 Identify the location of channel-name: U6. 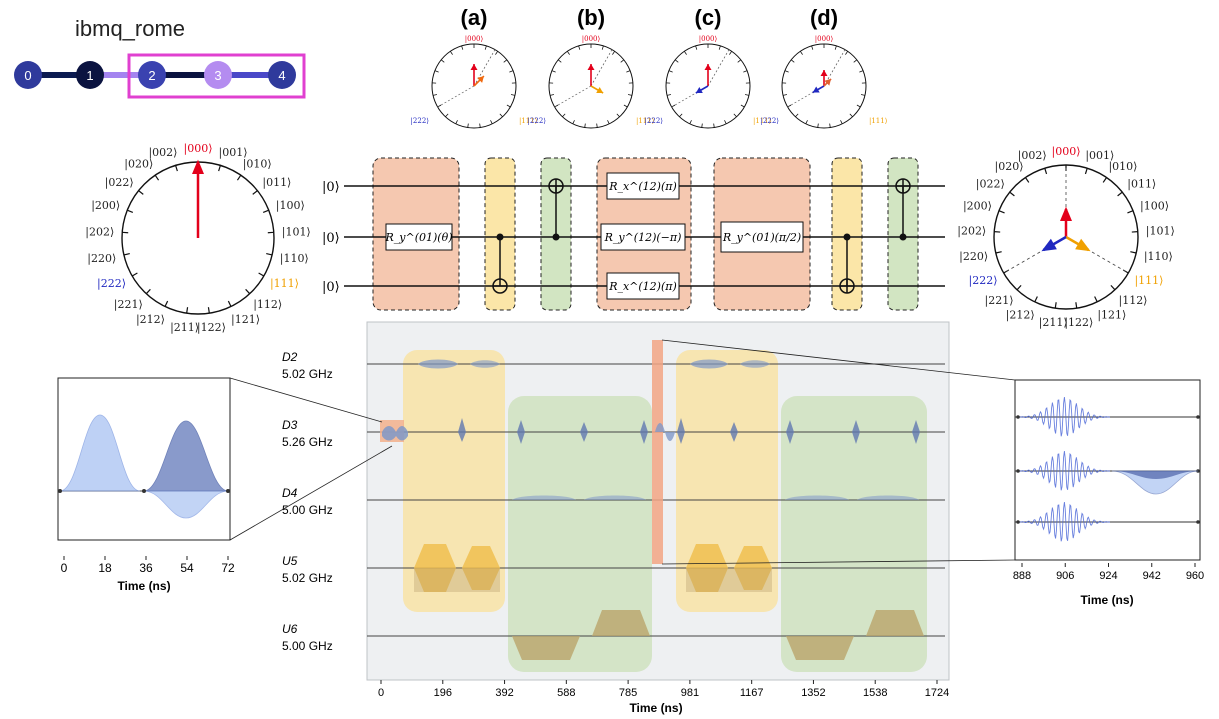
(290, 629).